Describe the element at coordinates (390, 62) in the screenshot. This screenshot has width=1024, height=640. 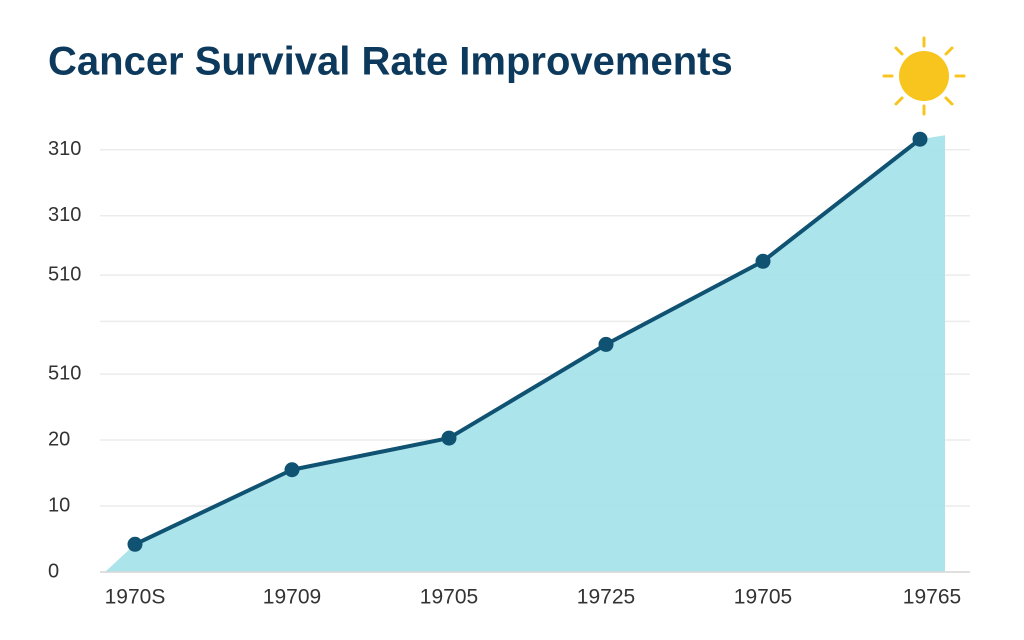
I see `chart-title: Cancer Survival Rate Improvements` at that location.